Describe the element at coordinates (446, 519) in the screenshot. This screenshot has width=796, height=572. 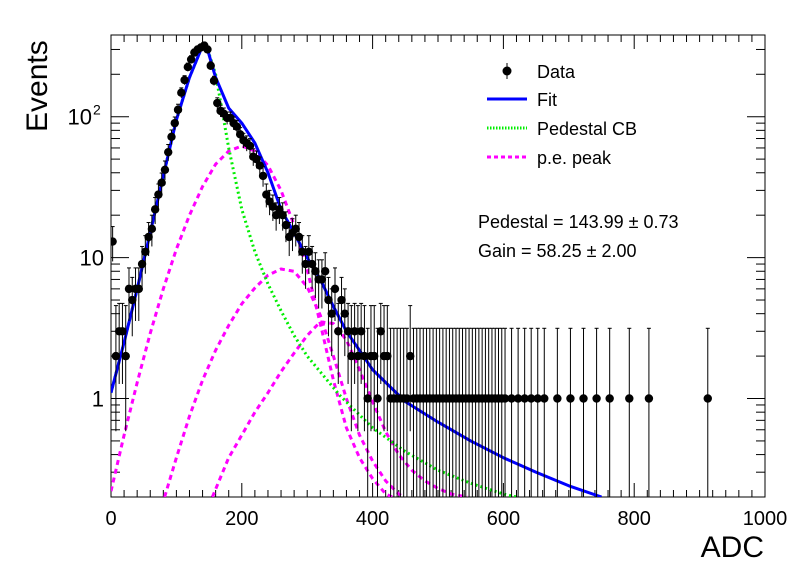
I see `x-tick-labels: 0 200 400 600 800 1000` at that location.